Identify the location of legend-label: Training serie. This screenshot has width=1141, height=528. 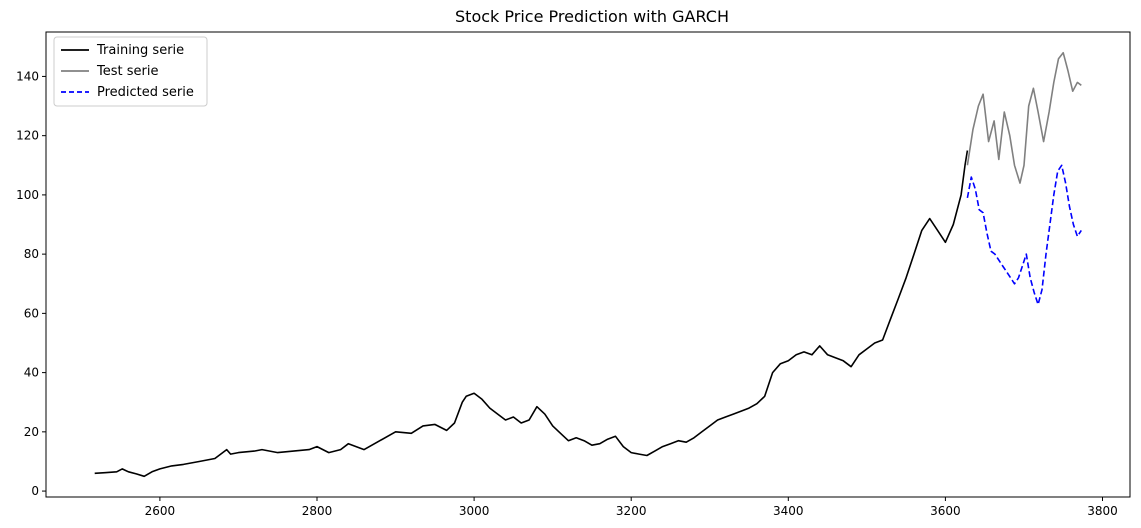
(140, 50).